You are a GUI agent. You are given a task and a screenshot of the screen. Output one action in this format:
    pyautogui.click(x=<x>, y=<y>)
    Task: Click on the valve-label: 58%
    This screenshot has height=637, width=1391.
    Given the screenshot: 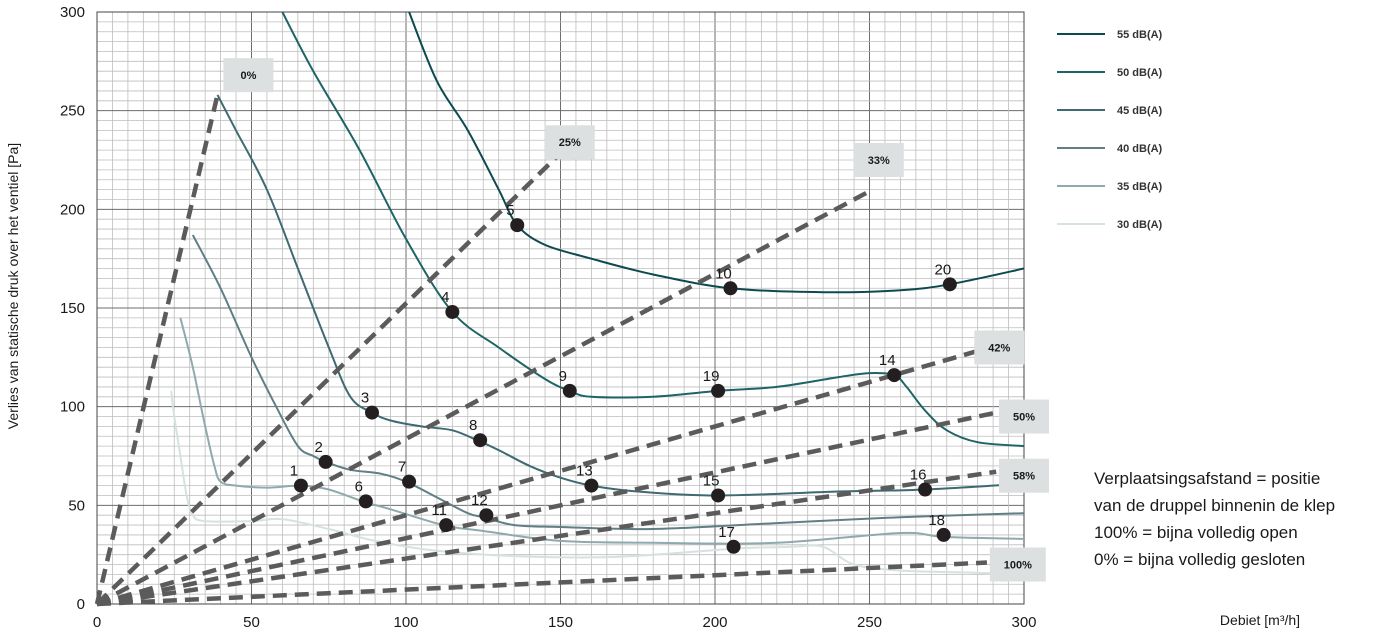 What is the action you would take?
    pyautogui.click(x=1024, y=477)
    